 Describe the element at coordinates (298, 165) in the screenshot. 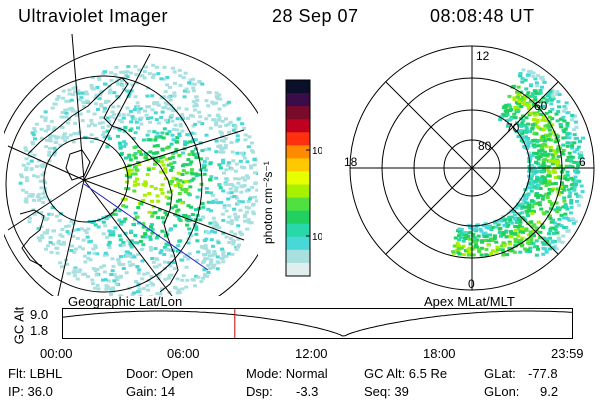

I see `colorbar-swatch` at that location.